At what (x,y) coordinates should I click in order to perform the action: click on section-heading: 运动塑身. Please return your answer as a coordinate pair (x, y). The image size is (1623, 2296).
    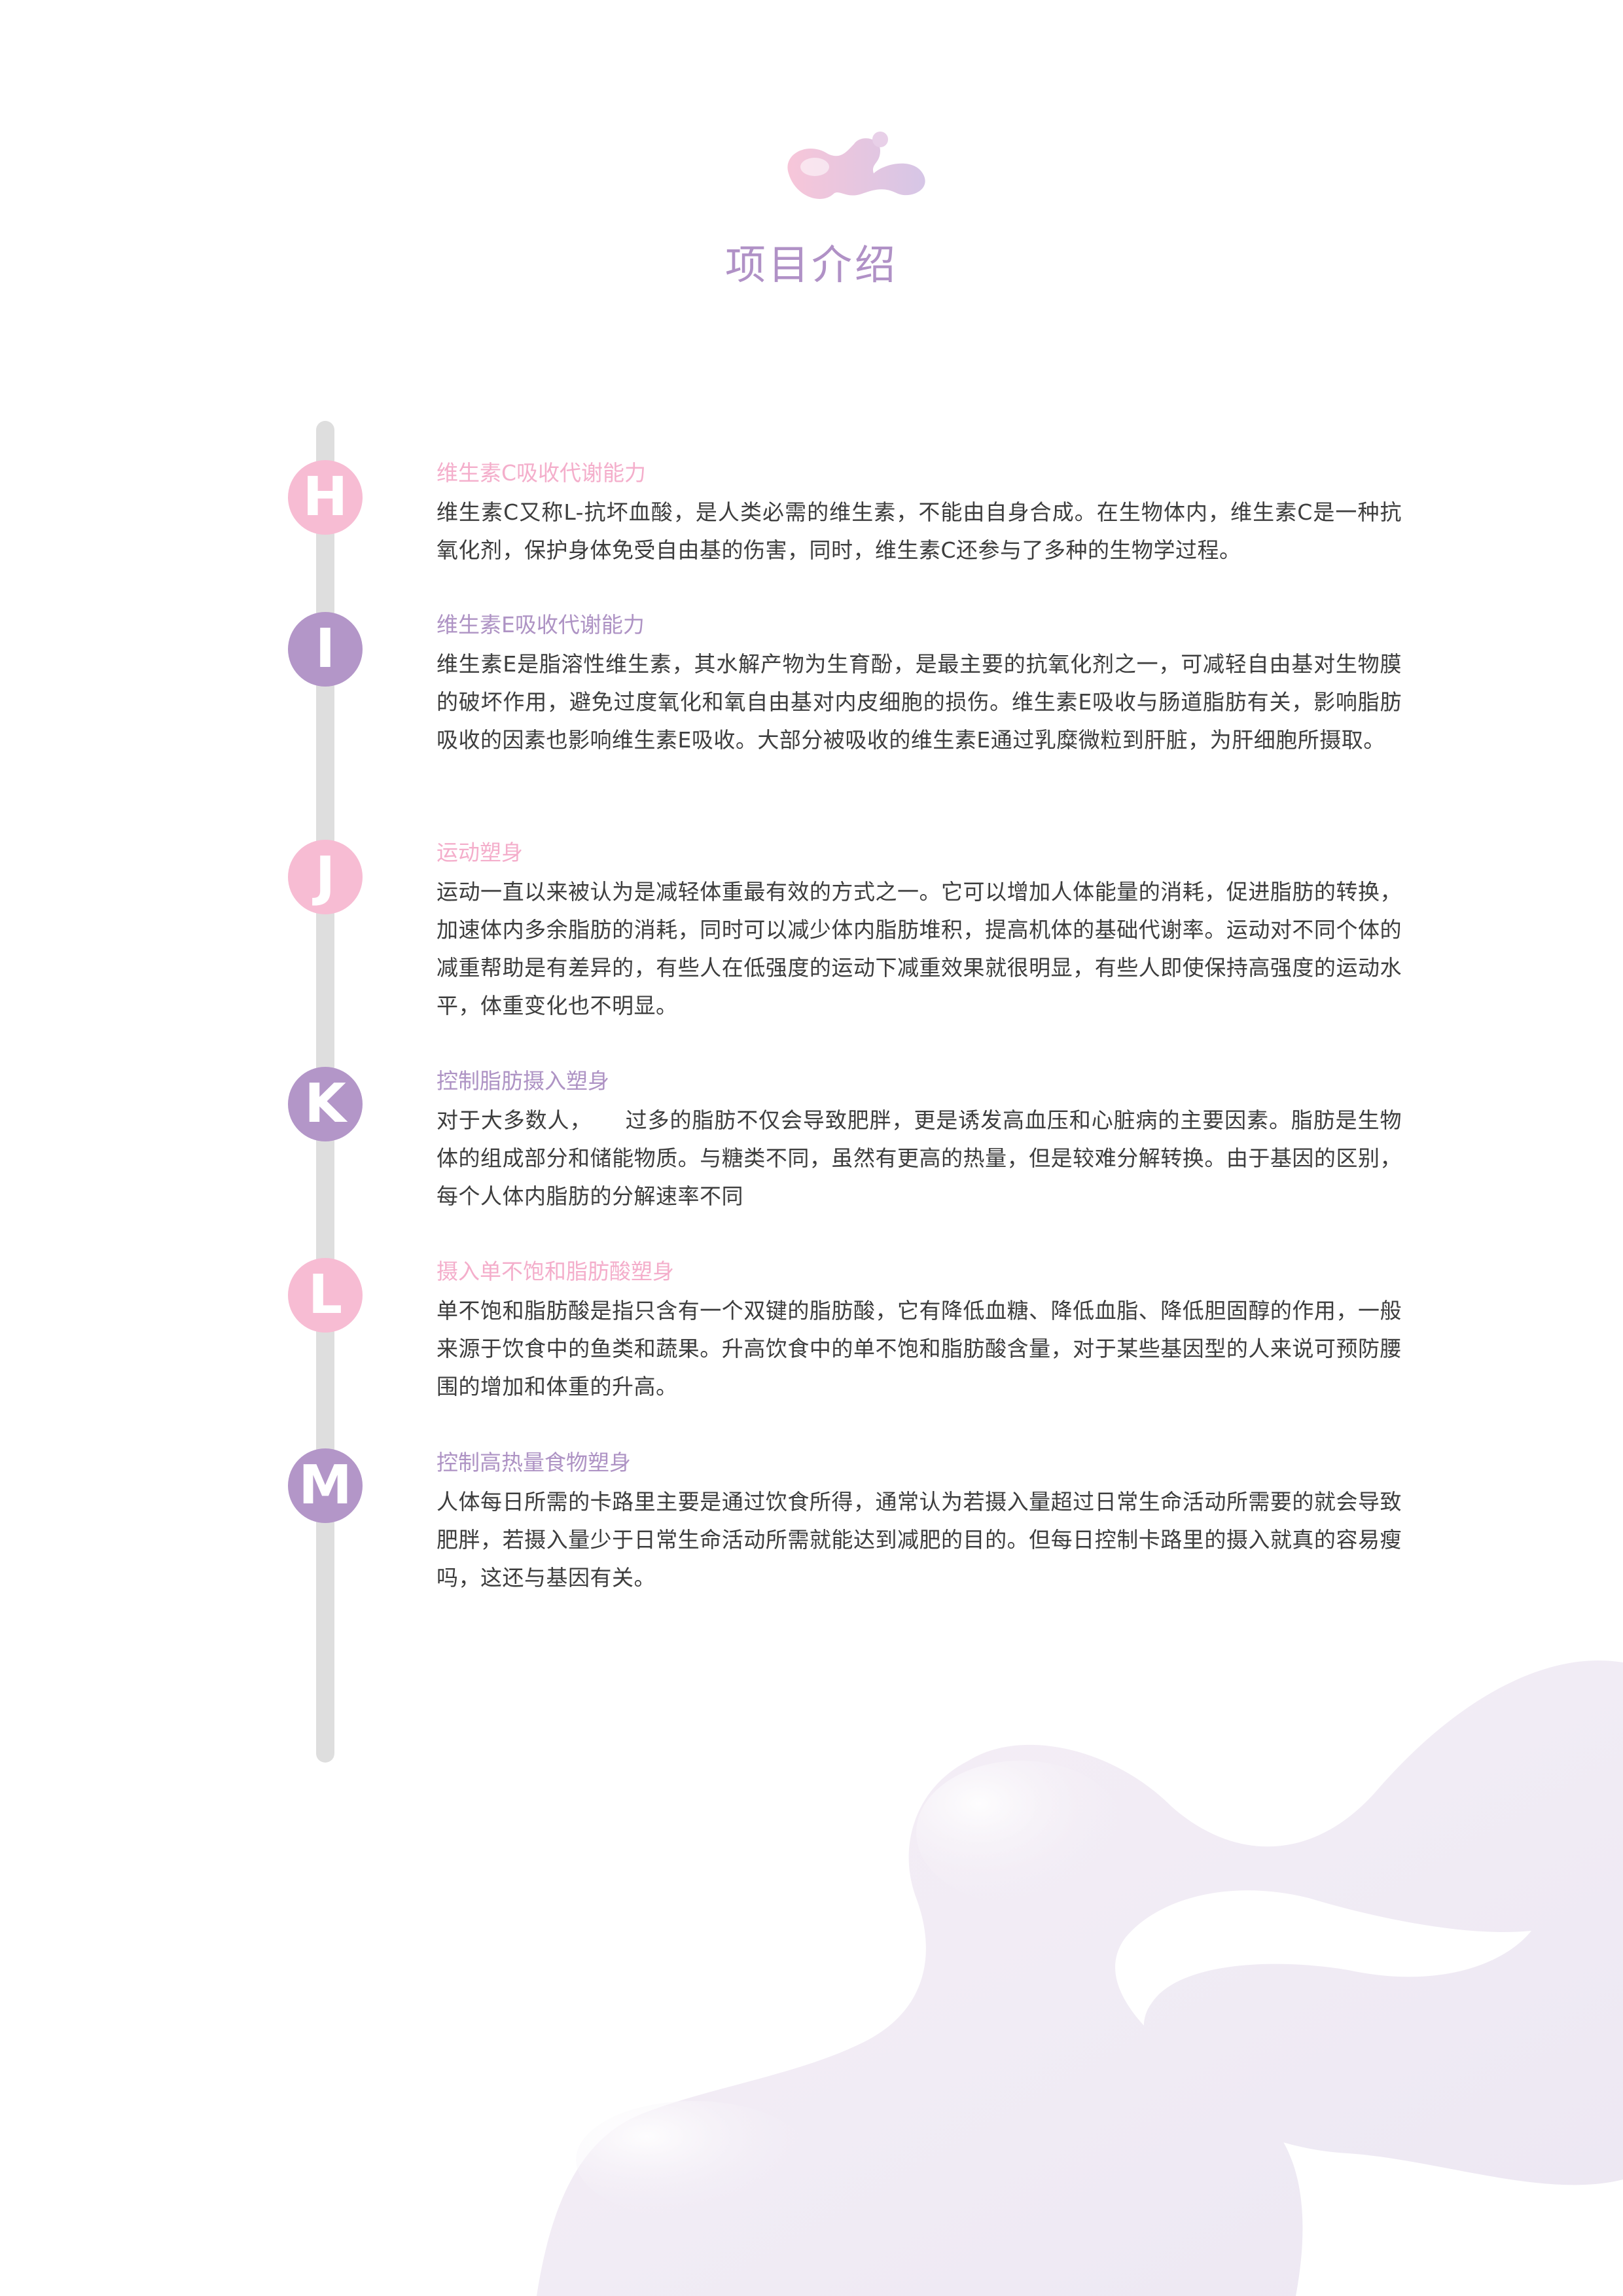
    Looking at the image, I should click on (480, 852).